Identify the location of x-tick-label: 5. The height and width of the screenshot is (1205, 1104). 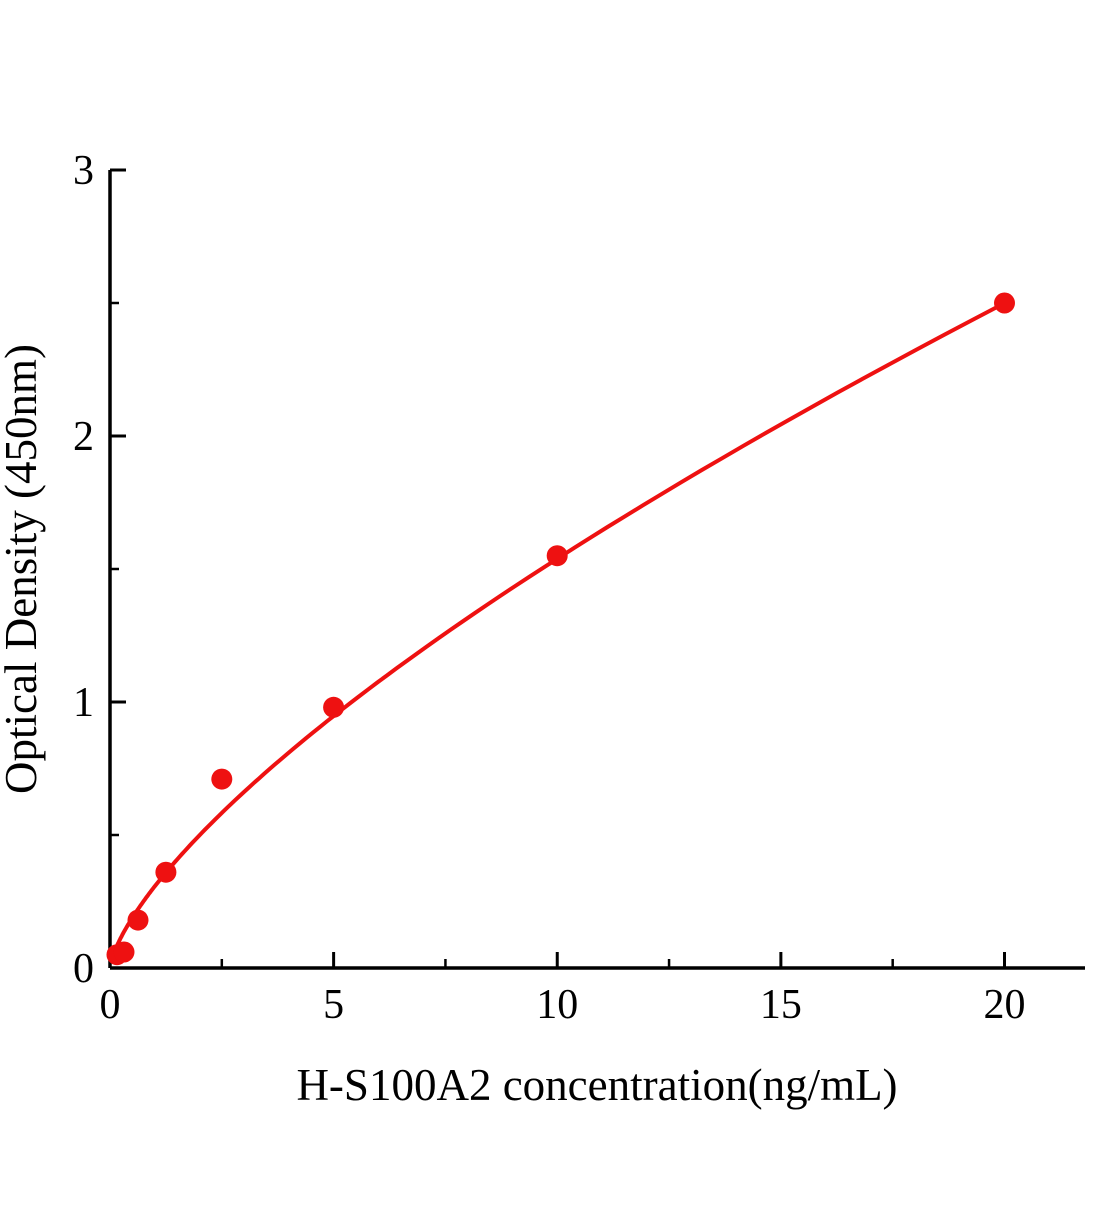
(333, 1005).